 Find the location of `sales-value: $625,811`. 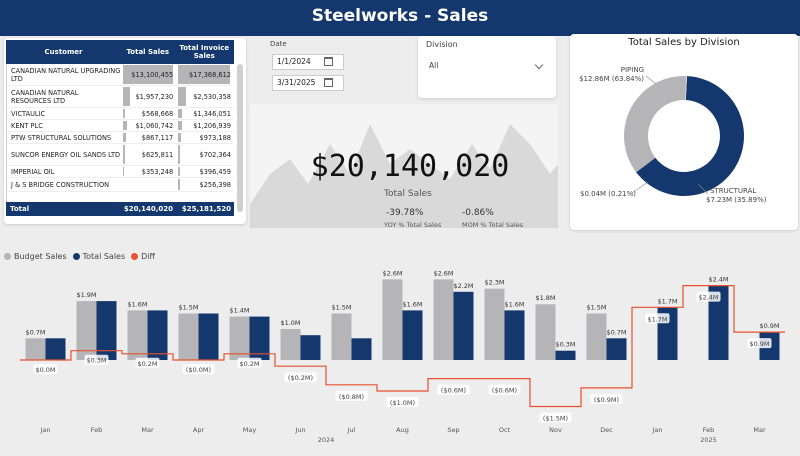

sales-value: $625,811 is located at coordinates (157, 154).